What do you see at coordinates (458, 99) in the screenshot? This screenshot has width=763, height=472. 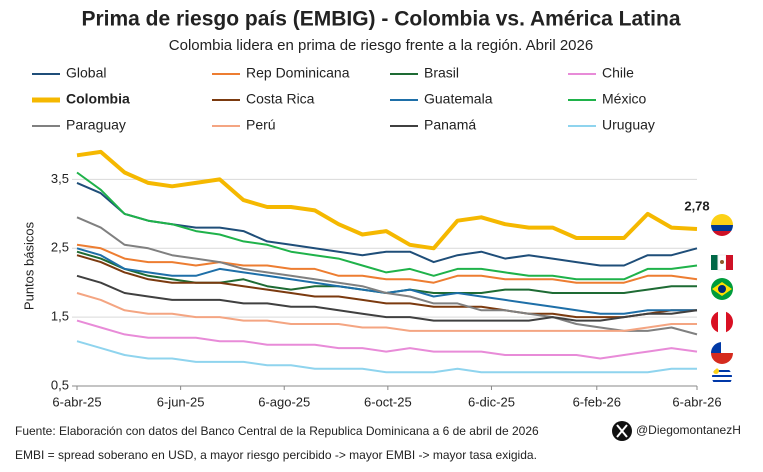 I see `legend-label: Guatemala` at bounding box center [458, 99].